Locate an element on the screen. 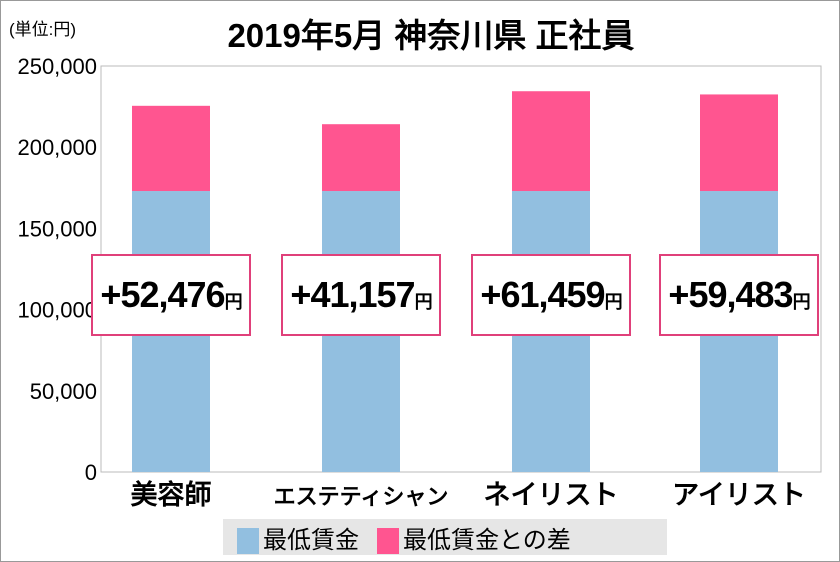 This screenshot has height=562, width=840. unit-label: (単位:円) is located at coordinates (43, 29).